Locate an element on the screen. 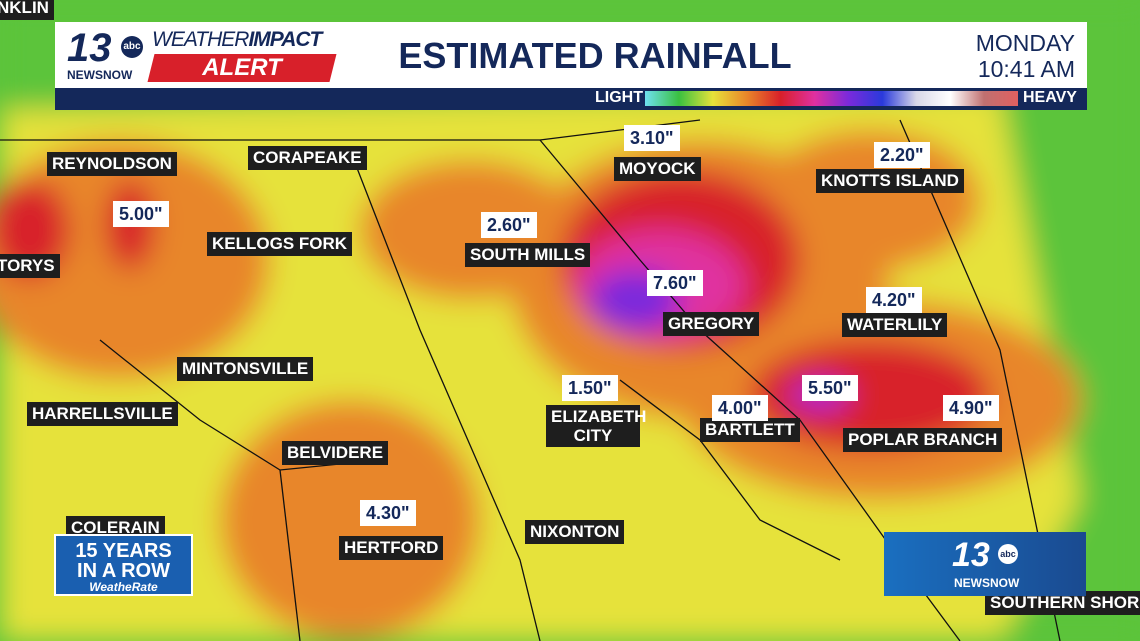 This screenshot has height=641, width=1140. place-label: NIXONTON is located at coordinates (575, 532).